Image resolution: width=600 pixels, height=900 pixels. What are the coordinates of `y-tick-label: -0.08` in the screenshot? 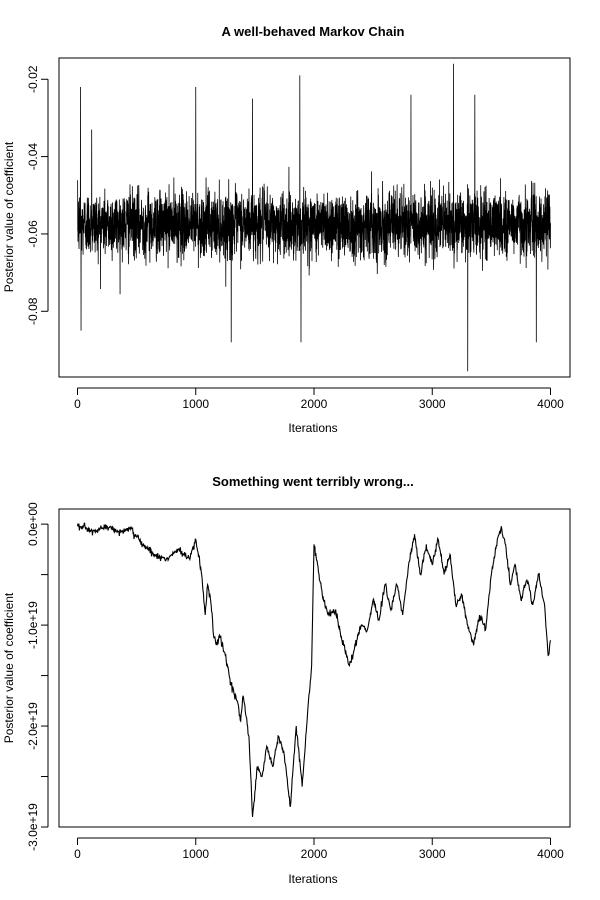 It's located at (33, 311).